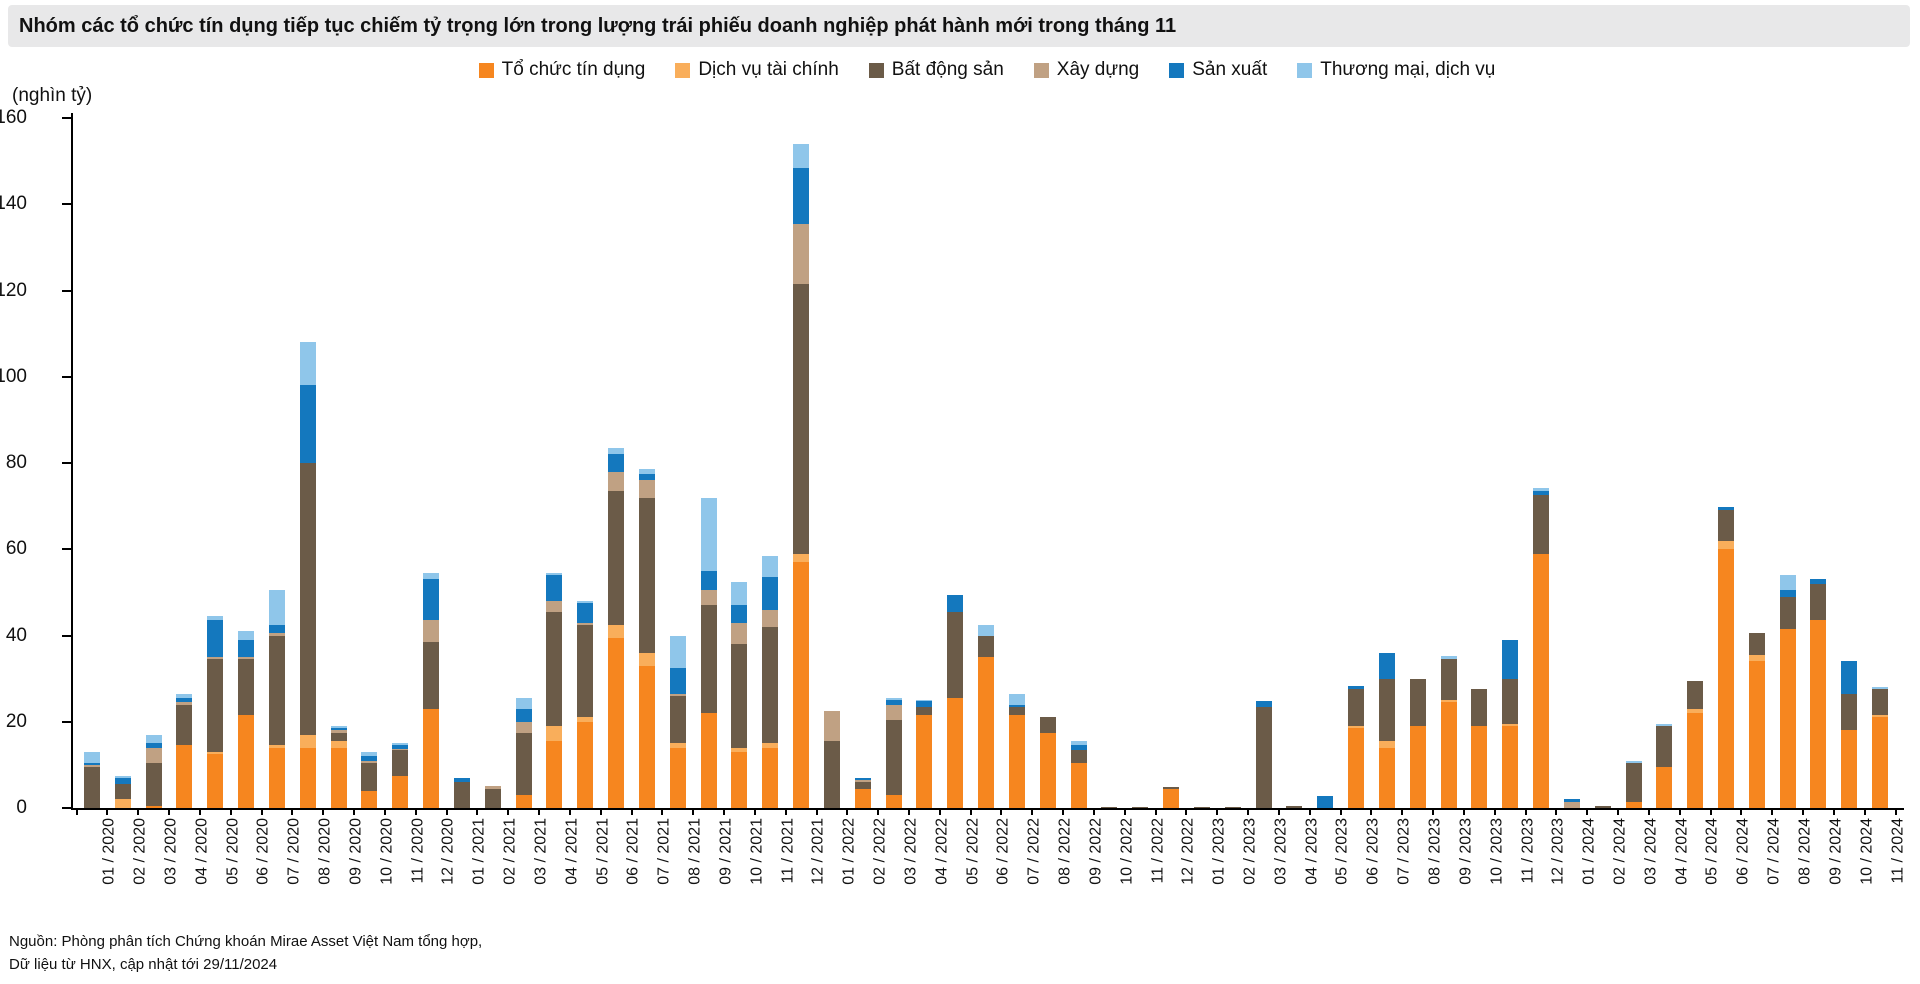  I want to click on bar-segment-12/2023-s2, so click(1541, 524).